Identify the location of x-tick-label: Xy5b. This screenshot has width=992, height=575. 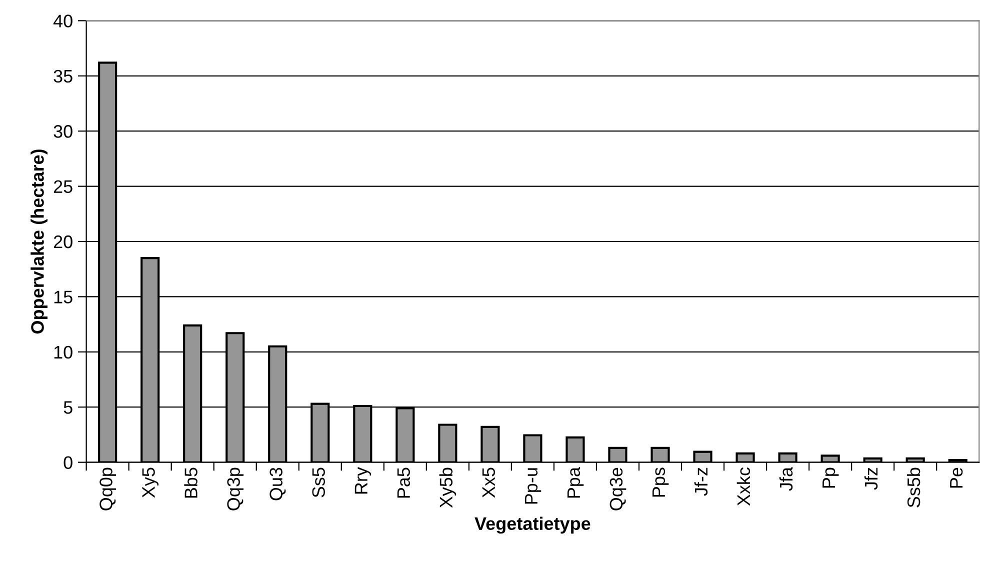
(447, 488).